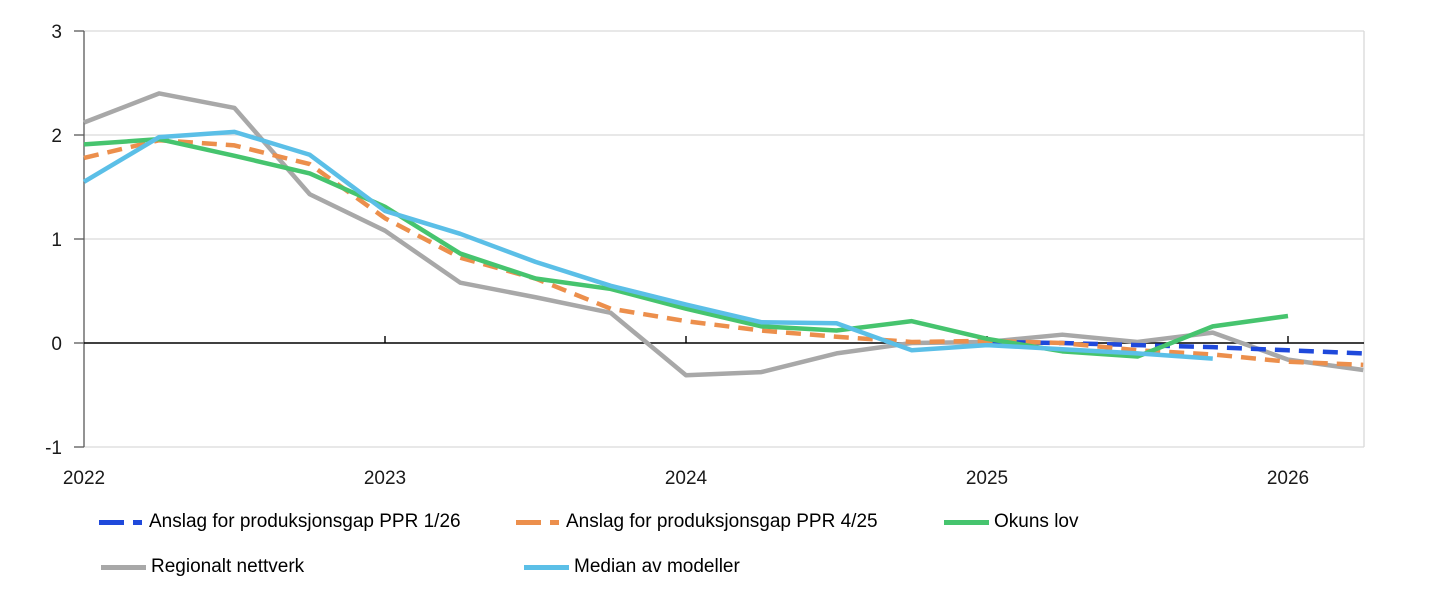 The image size is (1445, 598). I want to click on x-tick-label: 2024, so click(686, 478).